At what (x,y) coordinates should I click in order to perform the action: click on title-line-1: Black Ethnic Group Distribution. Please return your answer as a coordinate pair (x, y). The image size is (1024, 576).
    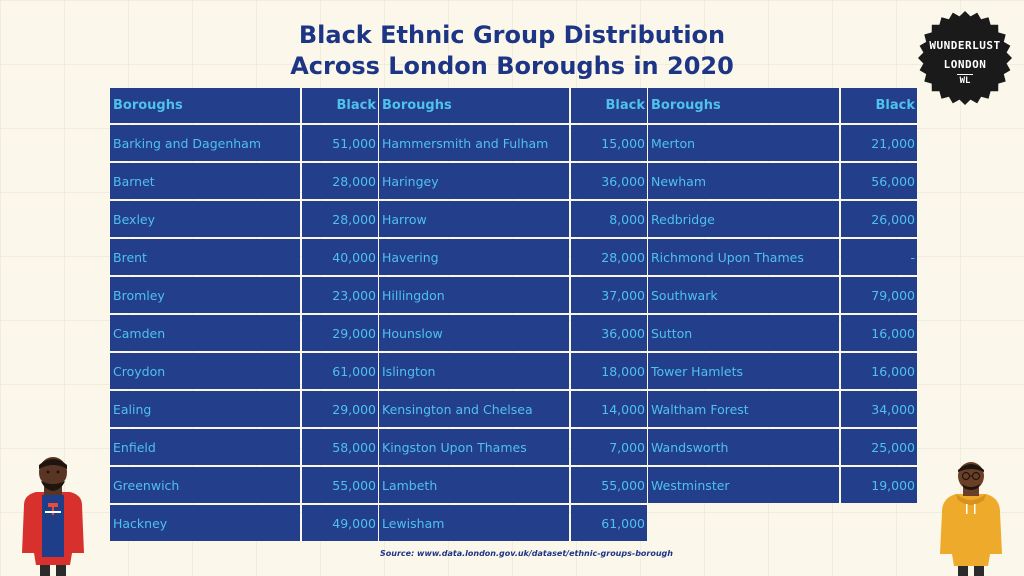
    Looking at the image, I should click on (512, 35).